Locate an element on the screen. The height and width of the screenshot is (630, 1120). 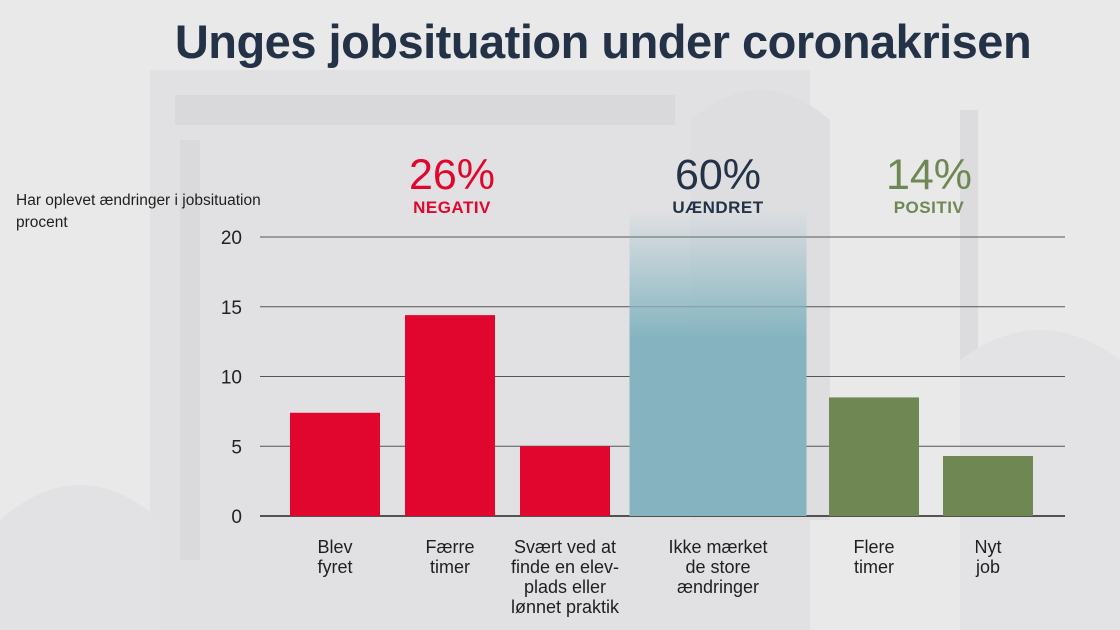
negative-percent: 26% is located at coordinates (452, 175).